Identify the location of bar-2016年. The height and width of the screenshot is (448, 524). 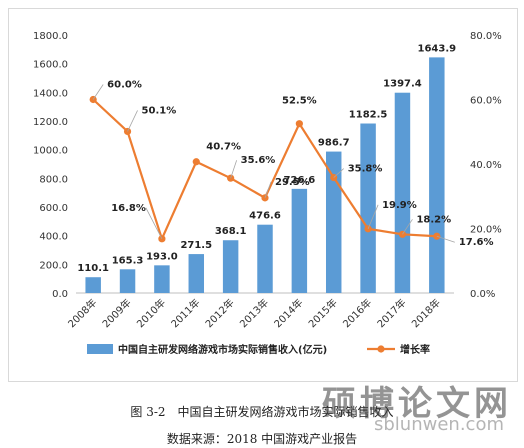
(368, 208).